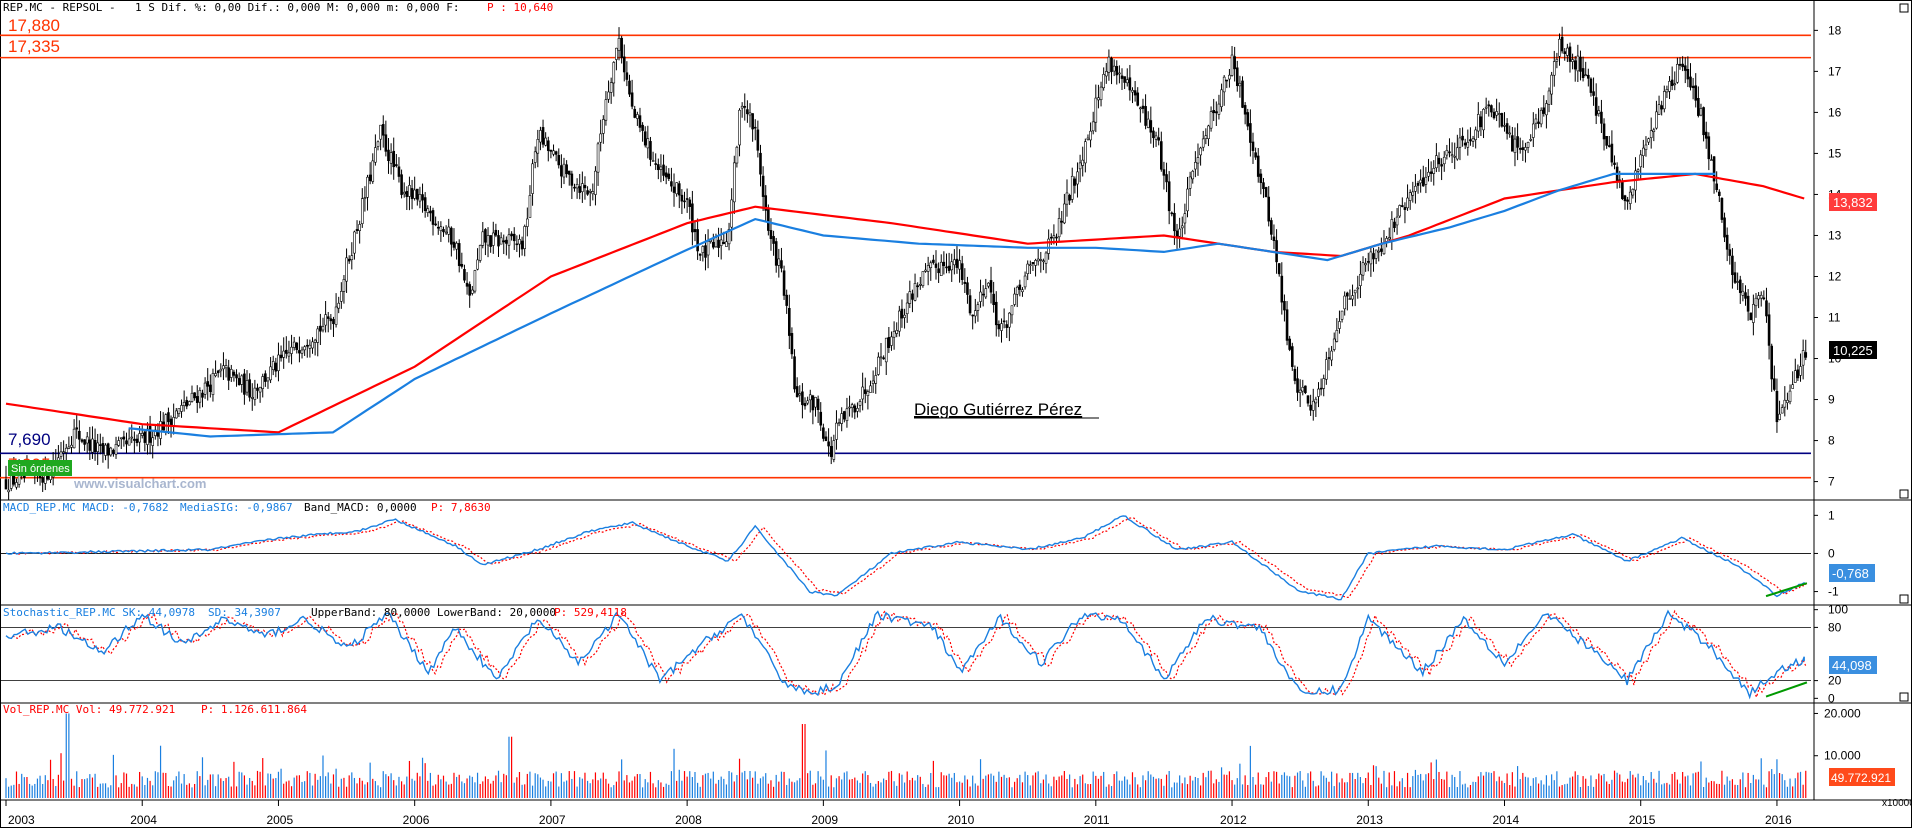  Describe the element at coordinates (1826, 553) in the screenshot. I see `macd-y-axis: 1 0 -1` at that location.